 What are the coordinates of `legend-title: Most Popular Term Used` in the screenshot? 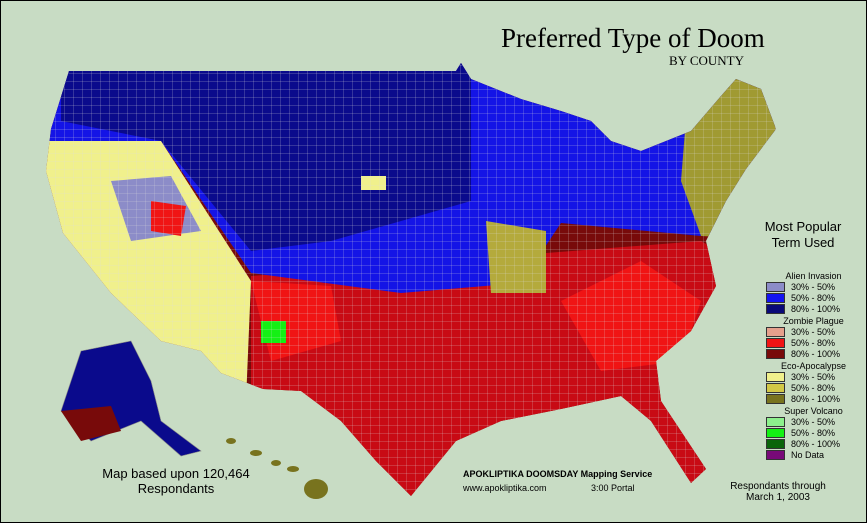 It's located at (803, 234).